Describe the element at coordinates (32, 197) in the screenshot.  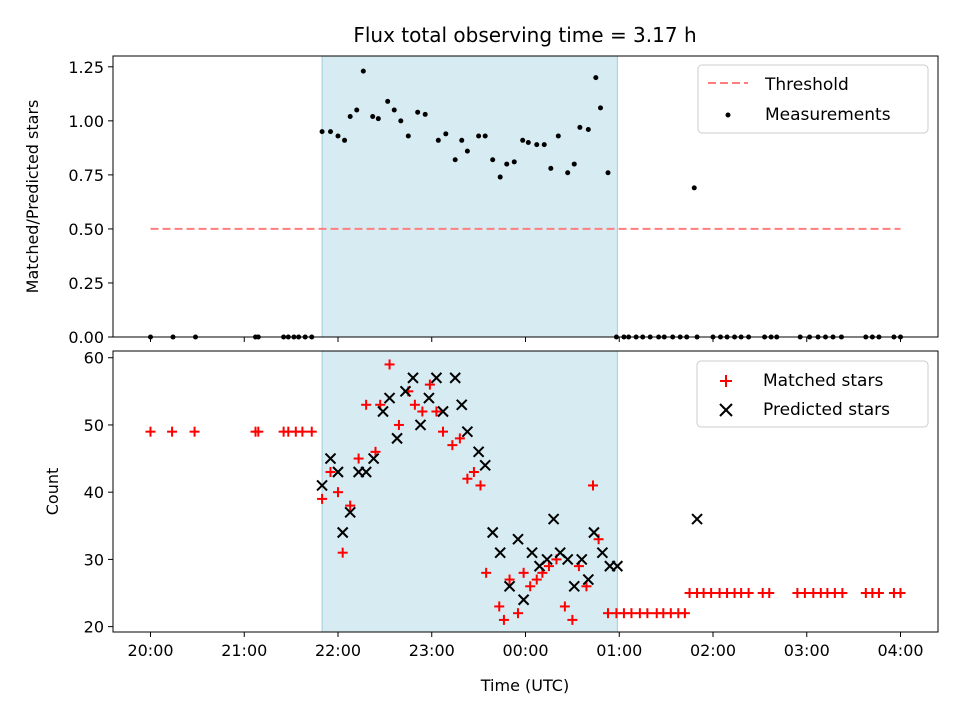
I see `top-ylabel: Matched/Predicted stars` at that location.